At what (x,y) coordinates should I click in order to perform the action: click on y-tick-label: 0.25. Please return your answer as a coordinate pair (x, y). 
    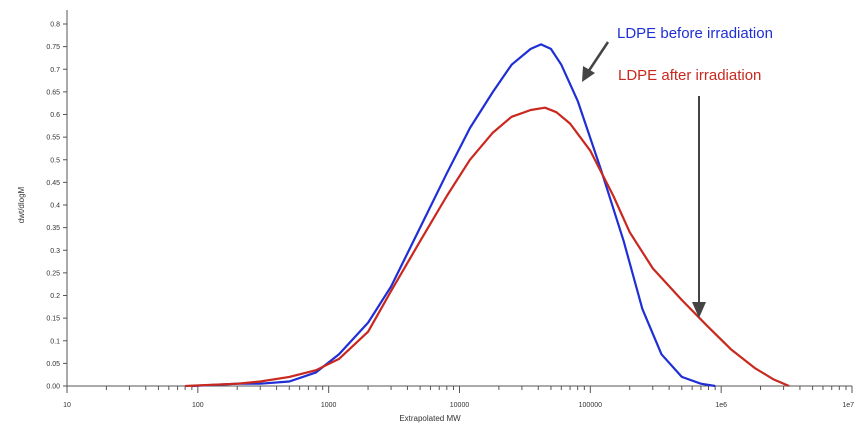
    Looking at the image, I should click on (53, 273).